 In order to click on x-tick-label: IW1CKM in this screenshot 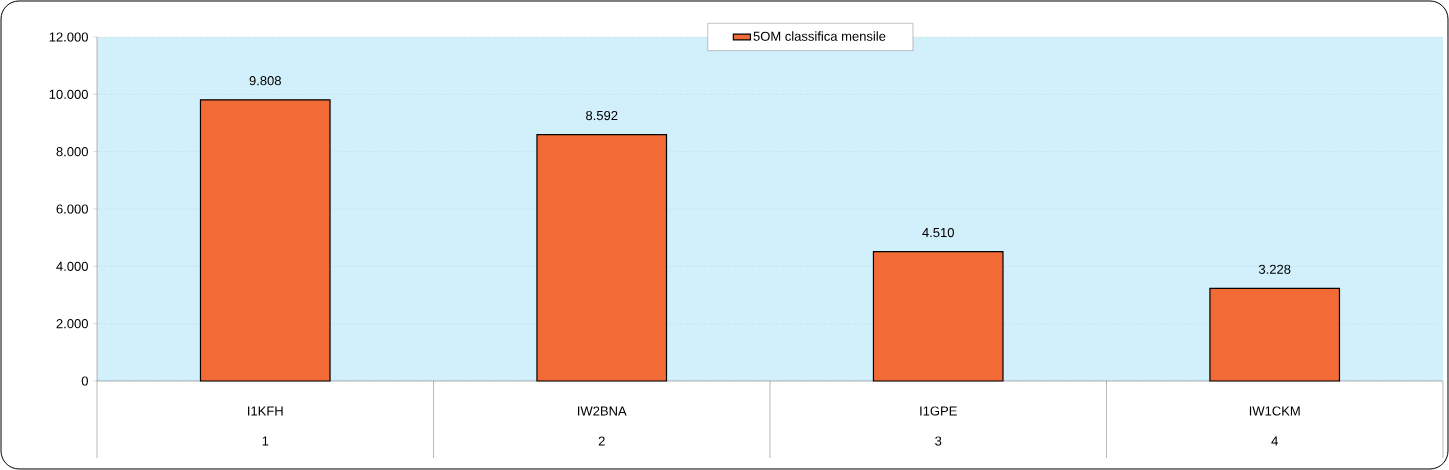, I will do `click(1274, 411)`.